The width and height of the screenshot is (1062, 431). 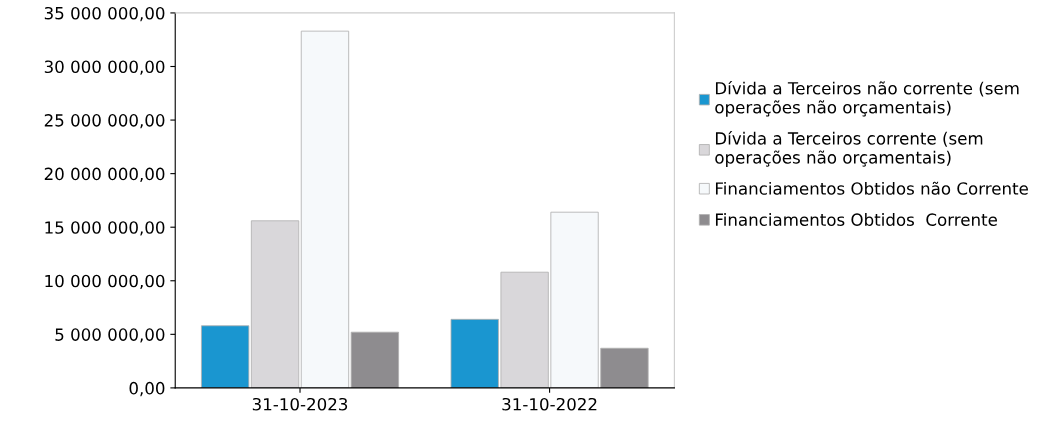 What do you see at coordinates (110, 335) in the screenshot?
I see `y-tick-label: 5 000 000,00` at bounding box center [110, 335].